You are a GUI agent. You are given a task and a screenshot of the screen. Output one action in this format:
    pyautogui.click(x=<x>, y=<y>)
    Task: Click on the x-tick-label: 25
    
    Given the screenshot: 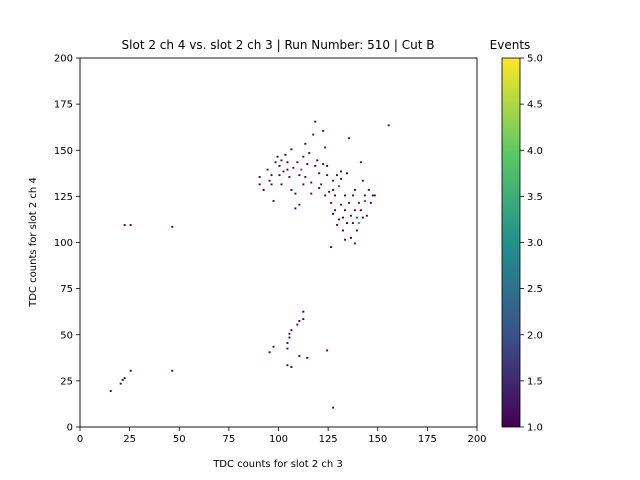 What is the action you would take?
    pyautogui.click(x=129, y=439)
    